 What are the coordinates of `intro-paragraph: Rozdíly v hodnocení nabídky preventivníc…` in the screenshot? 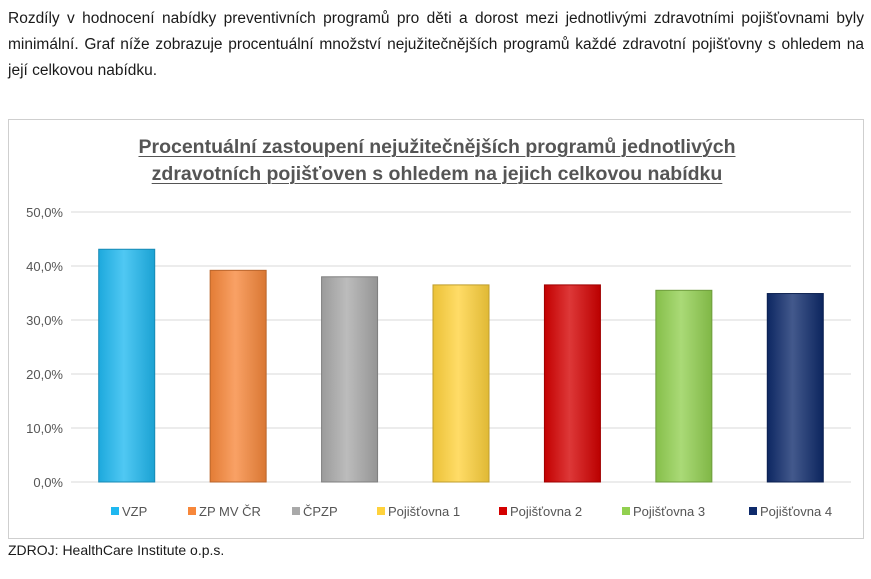 It's located at (436, 44).